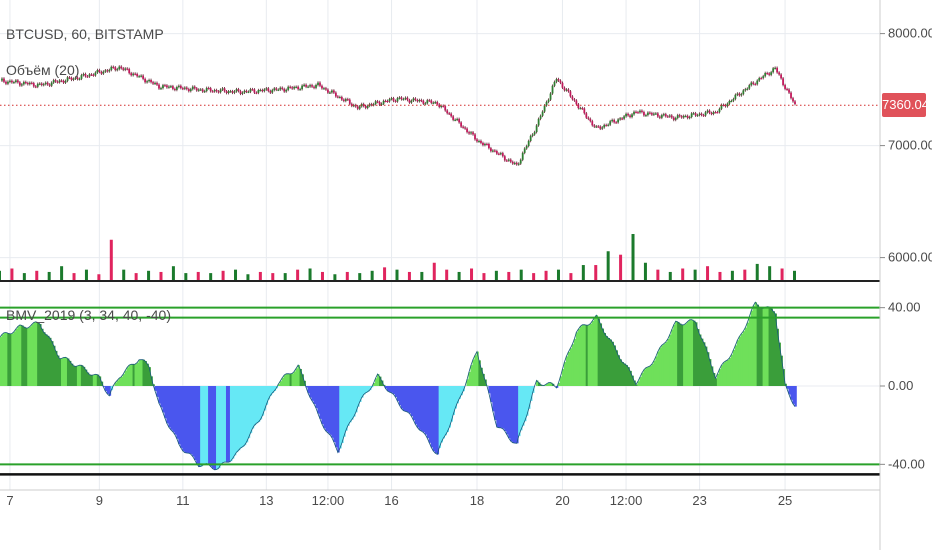 Image resolution: width=932 pixels, height=555 pixels. Describe the element at coordinates (88, 315) in the screenshot. I see `oscillator-indicator-label: BMV_2019 (3, 34, 40, -40)` at that location.